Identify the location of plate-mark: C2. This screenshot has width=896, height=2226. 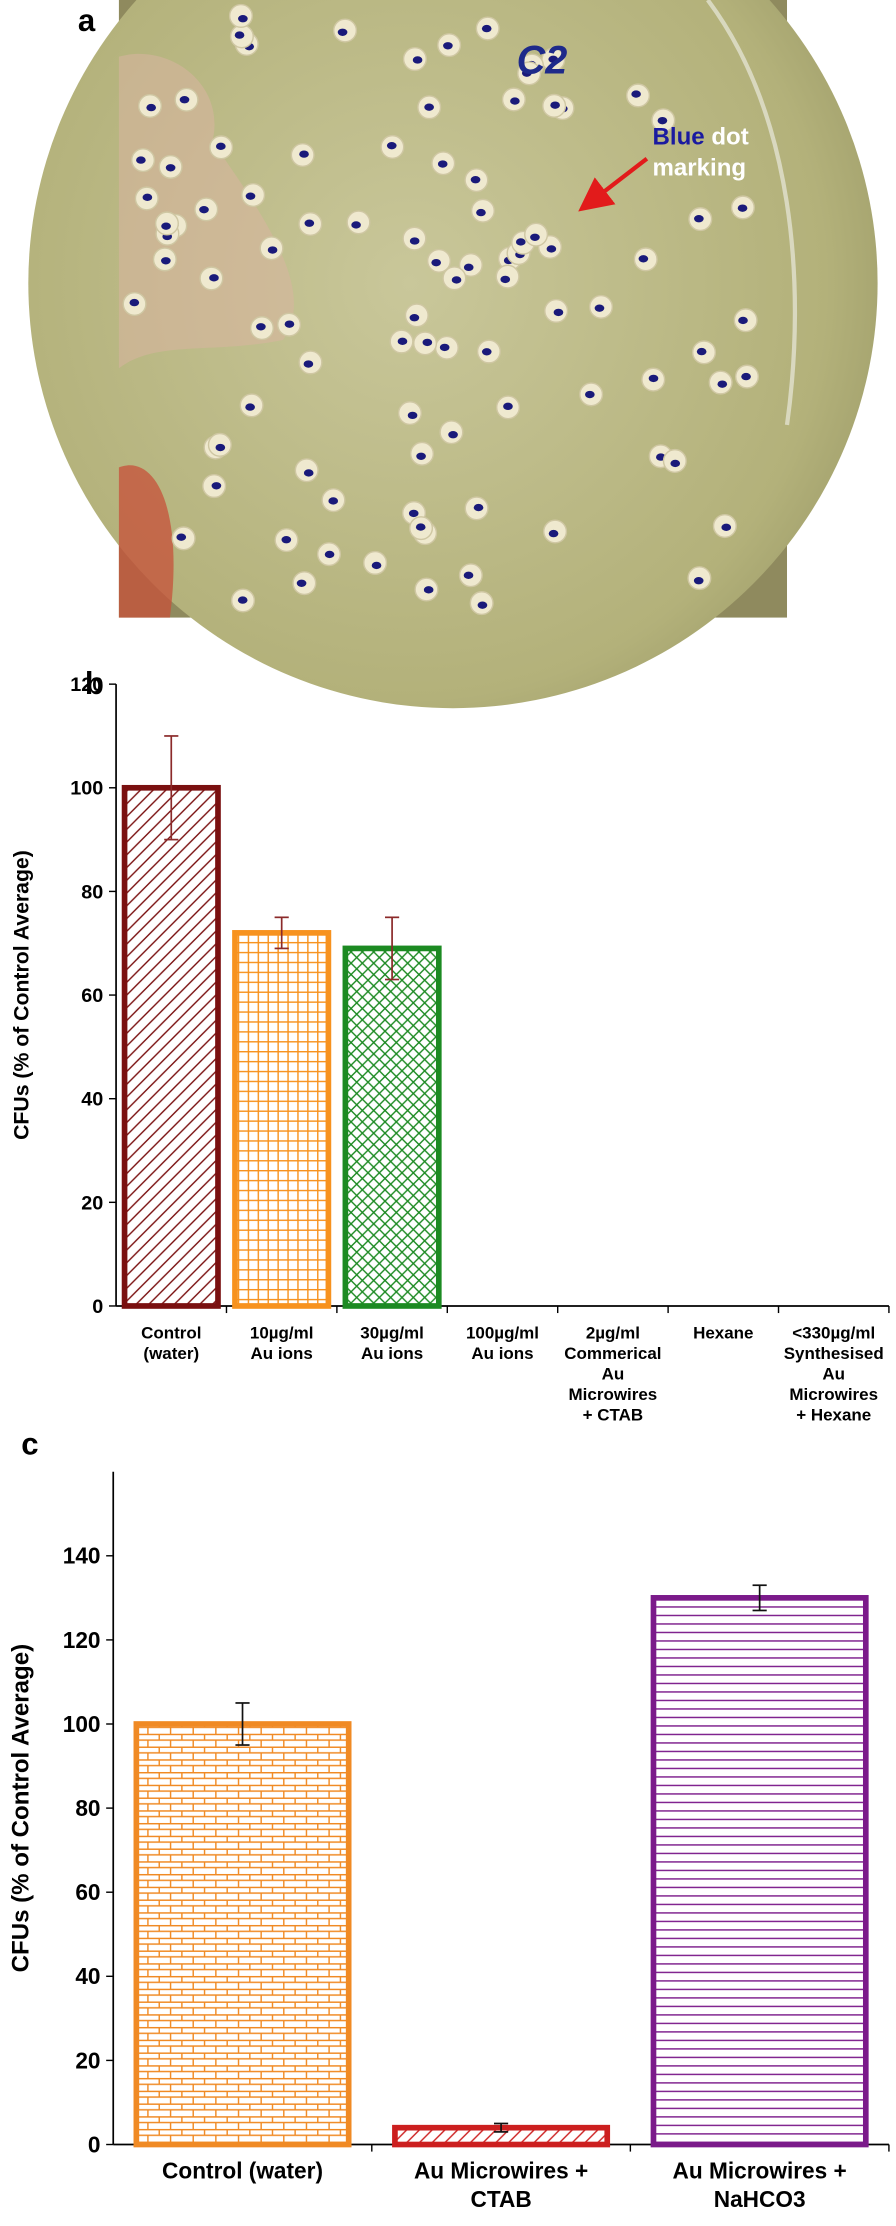
(542, 61).